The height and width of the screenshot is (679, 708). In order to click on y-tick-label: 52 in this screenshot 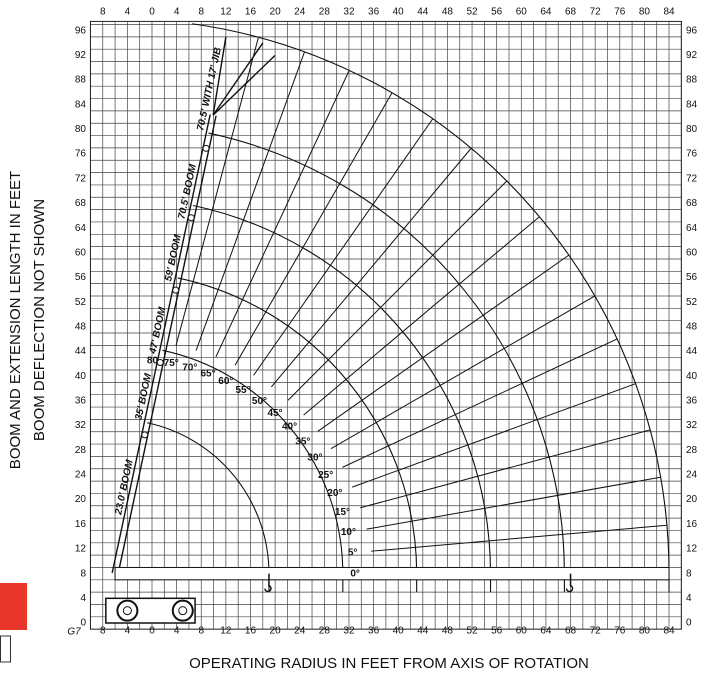, I will do `click(692, 302)`.